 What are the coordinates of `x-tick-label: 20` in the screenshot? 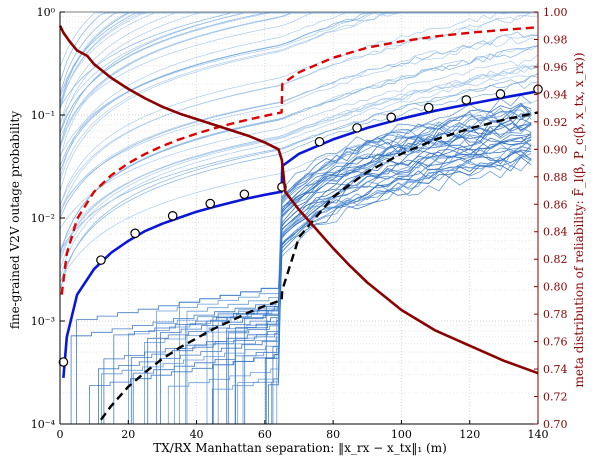 It's located at (128, 434).